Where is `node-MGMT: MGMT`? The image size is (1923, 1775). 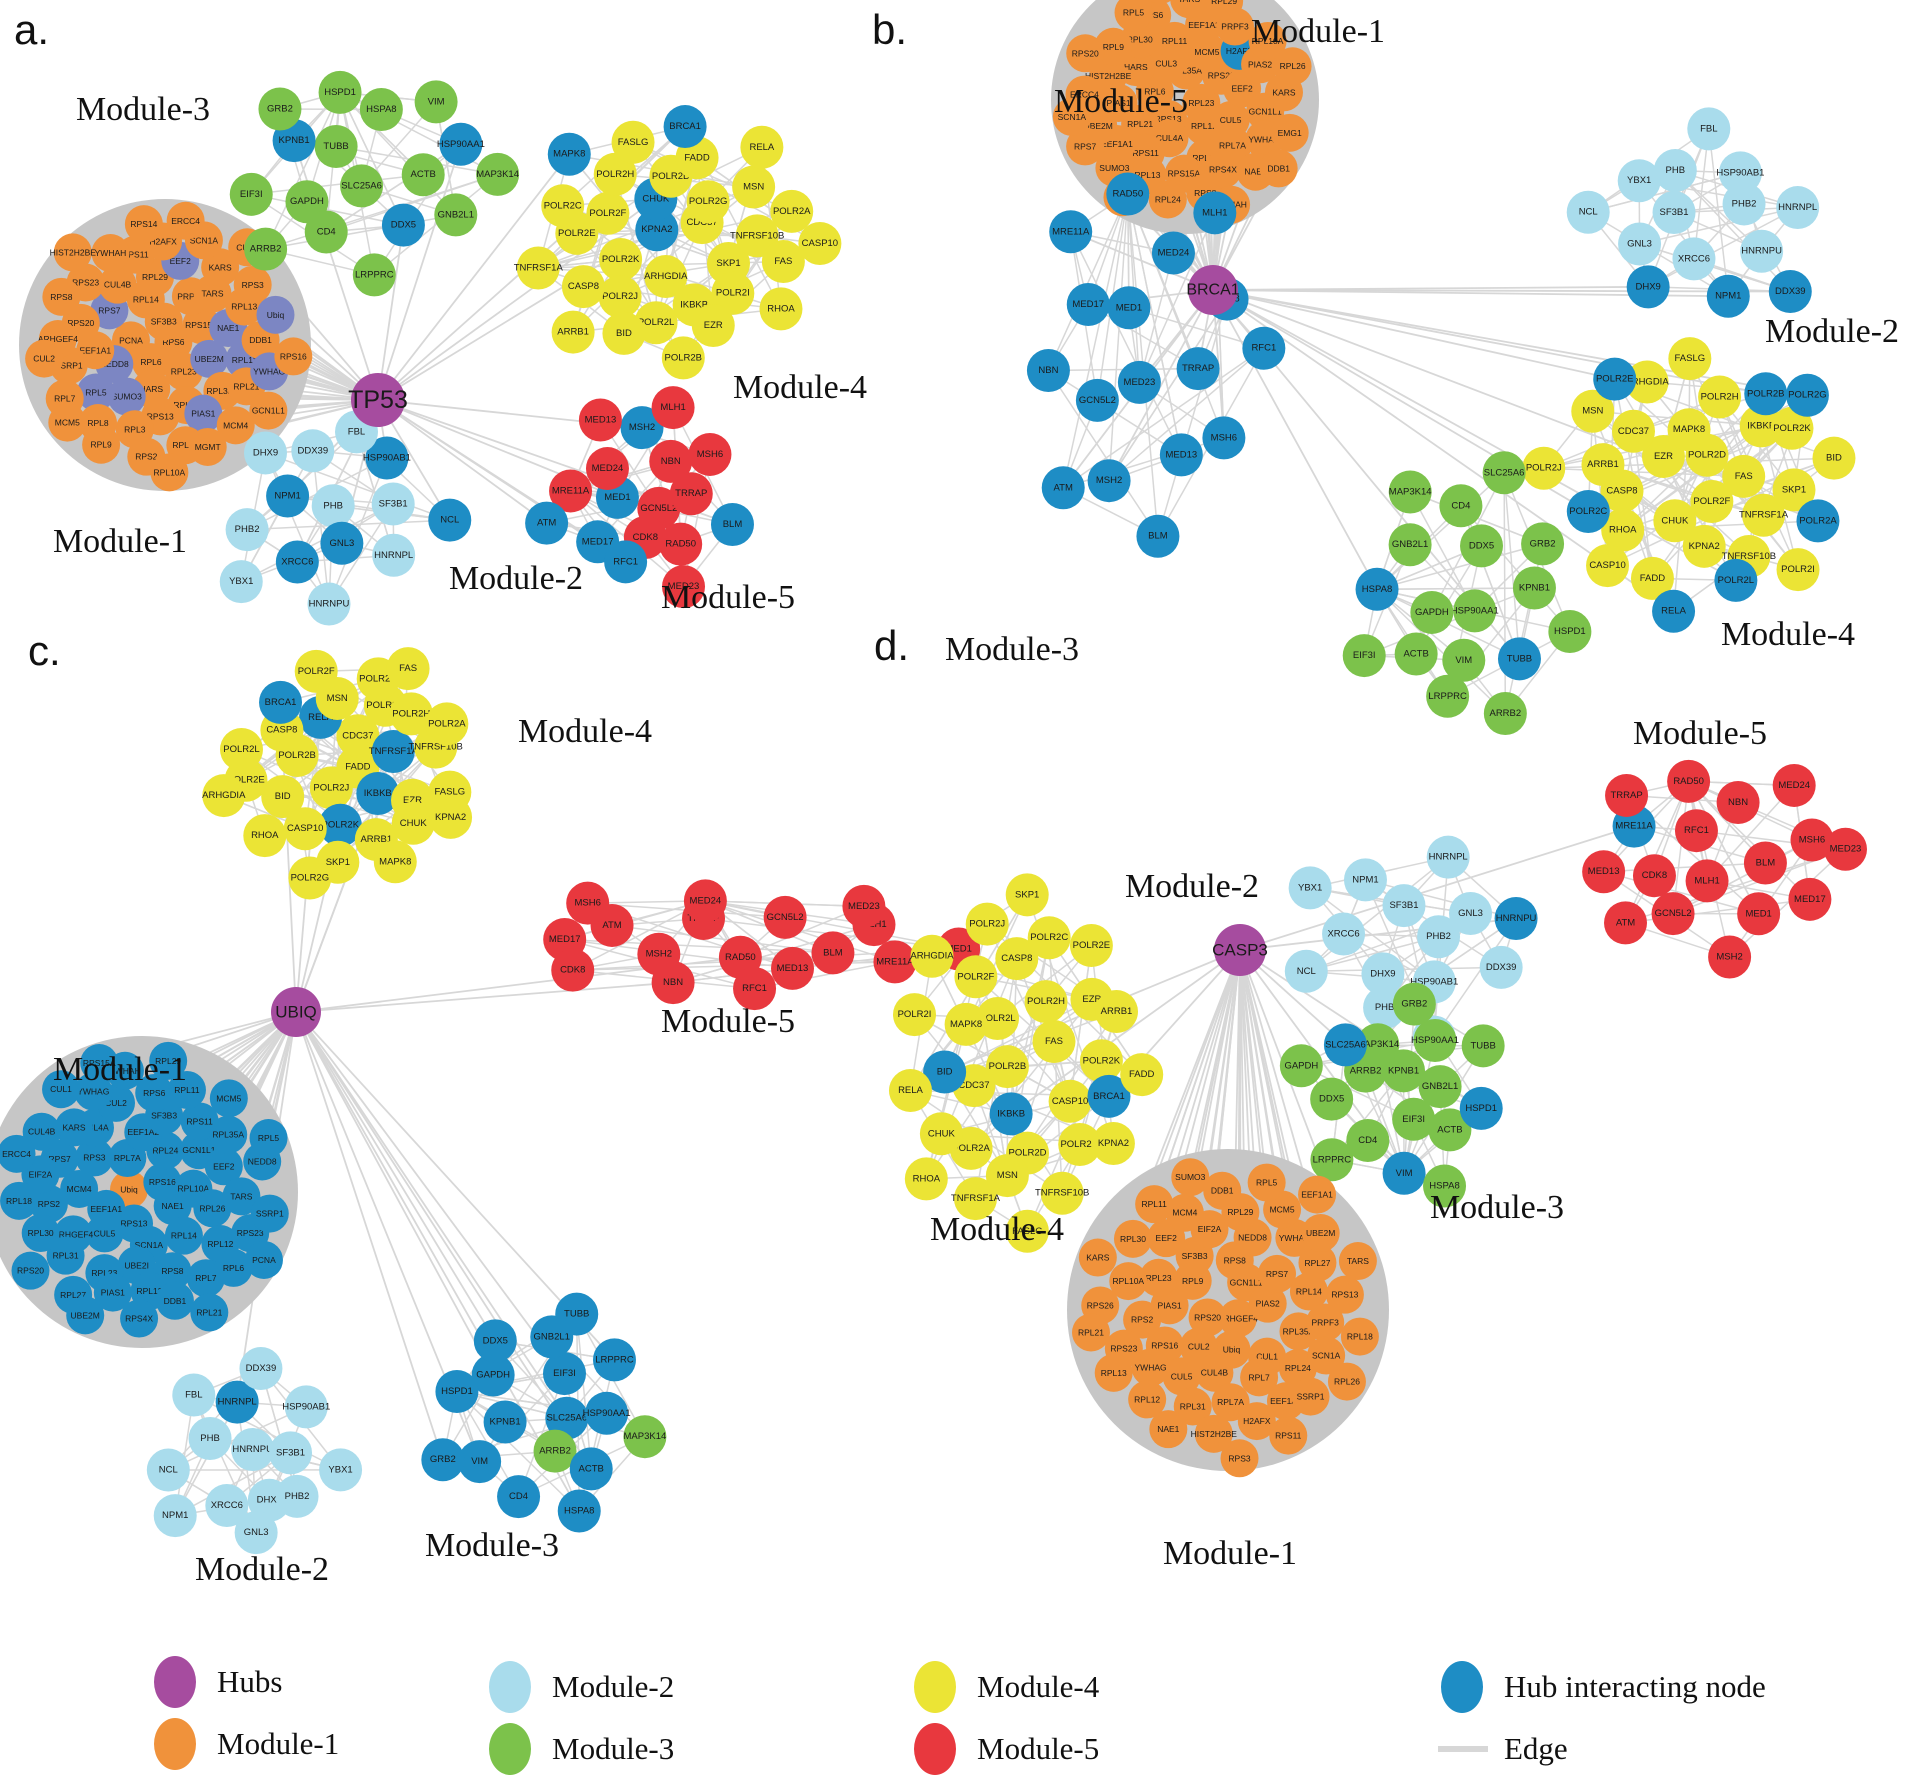
node-MGMT: MGMT is located at coordinates (207, 446).